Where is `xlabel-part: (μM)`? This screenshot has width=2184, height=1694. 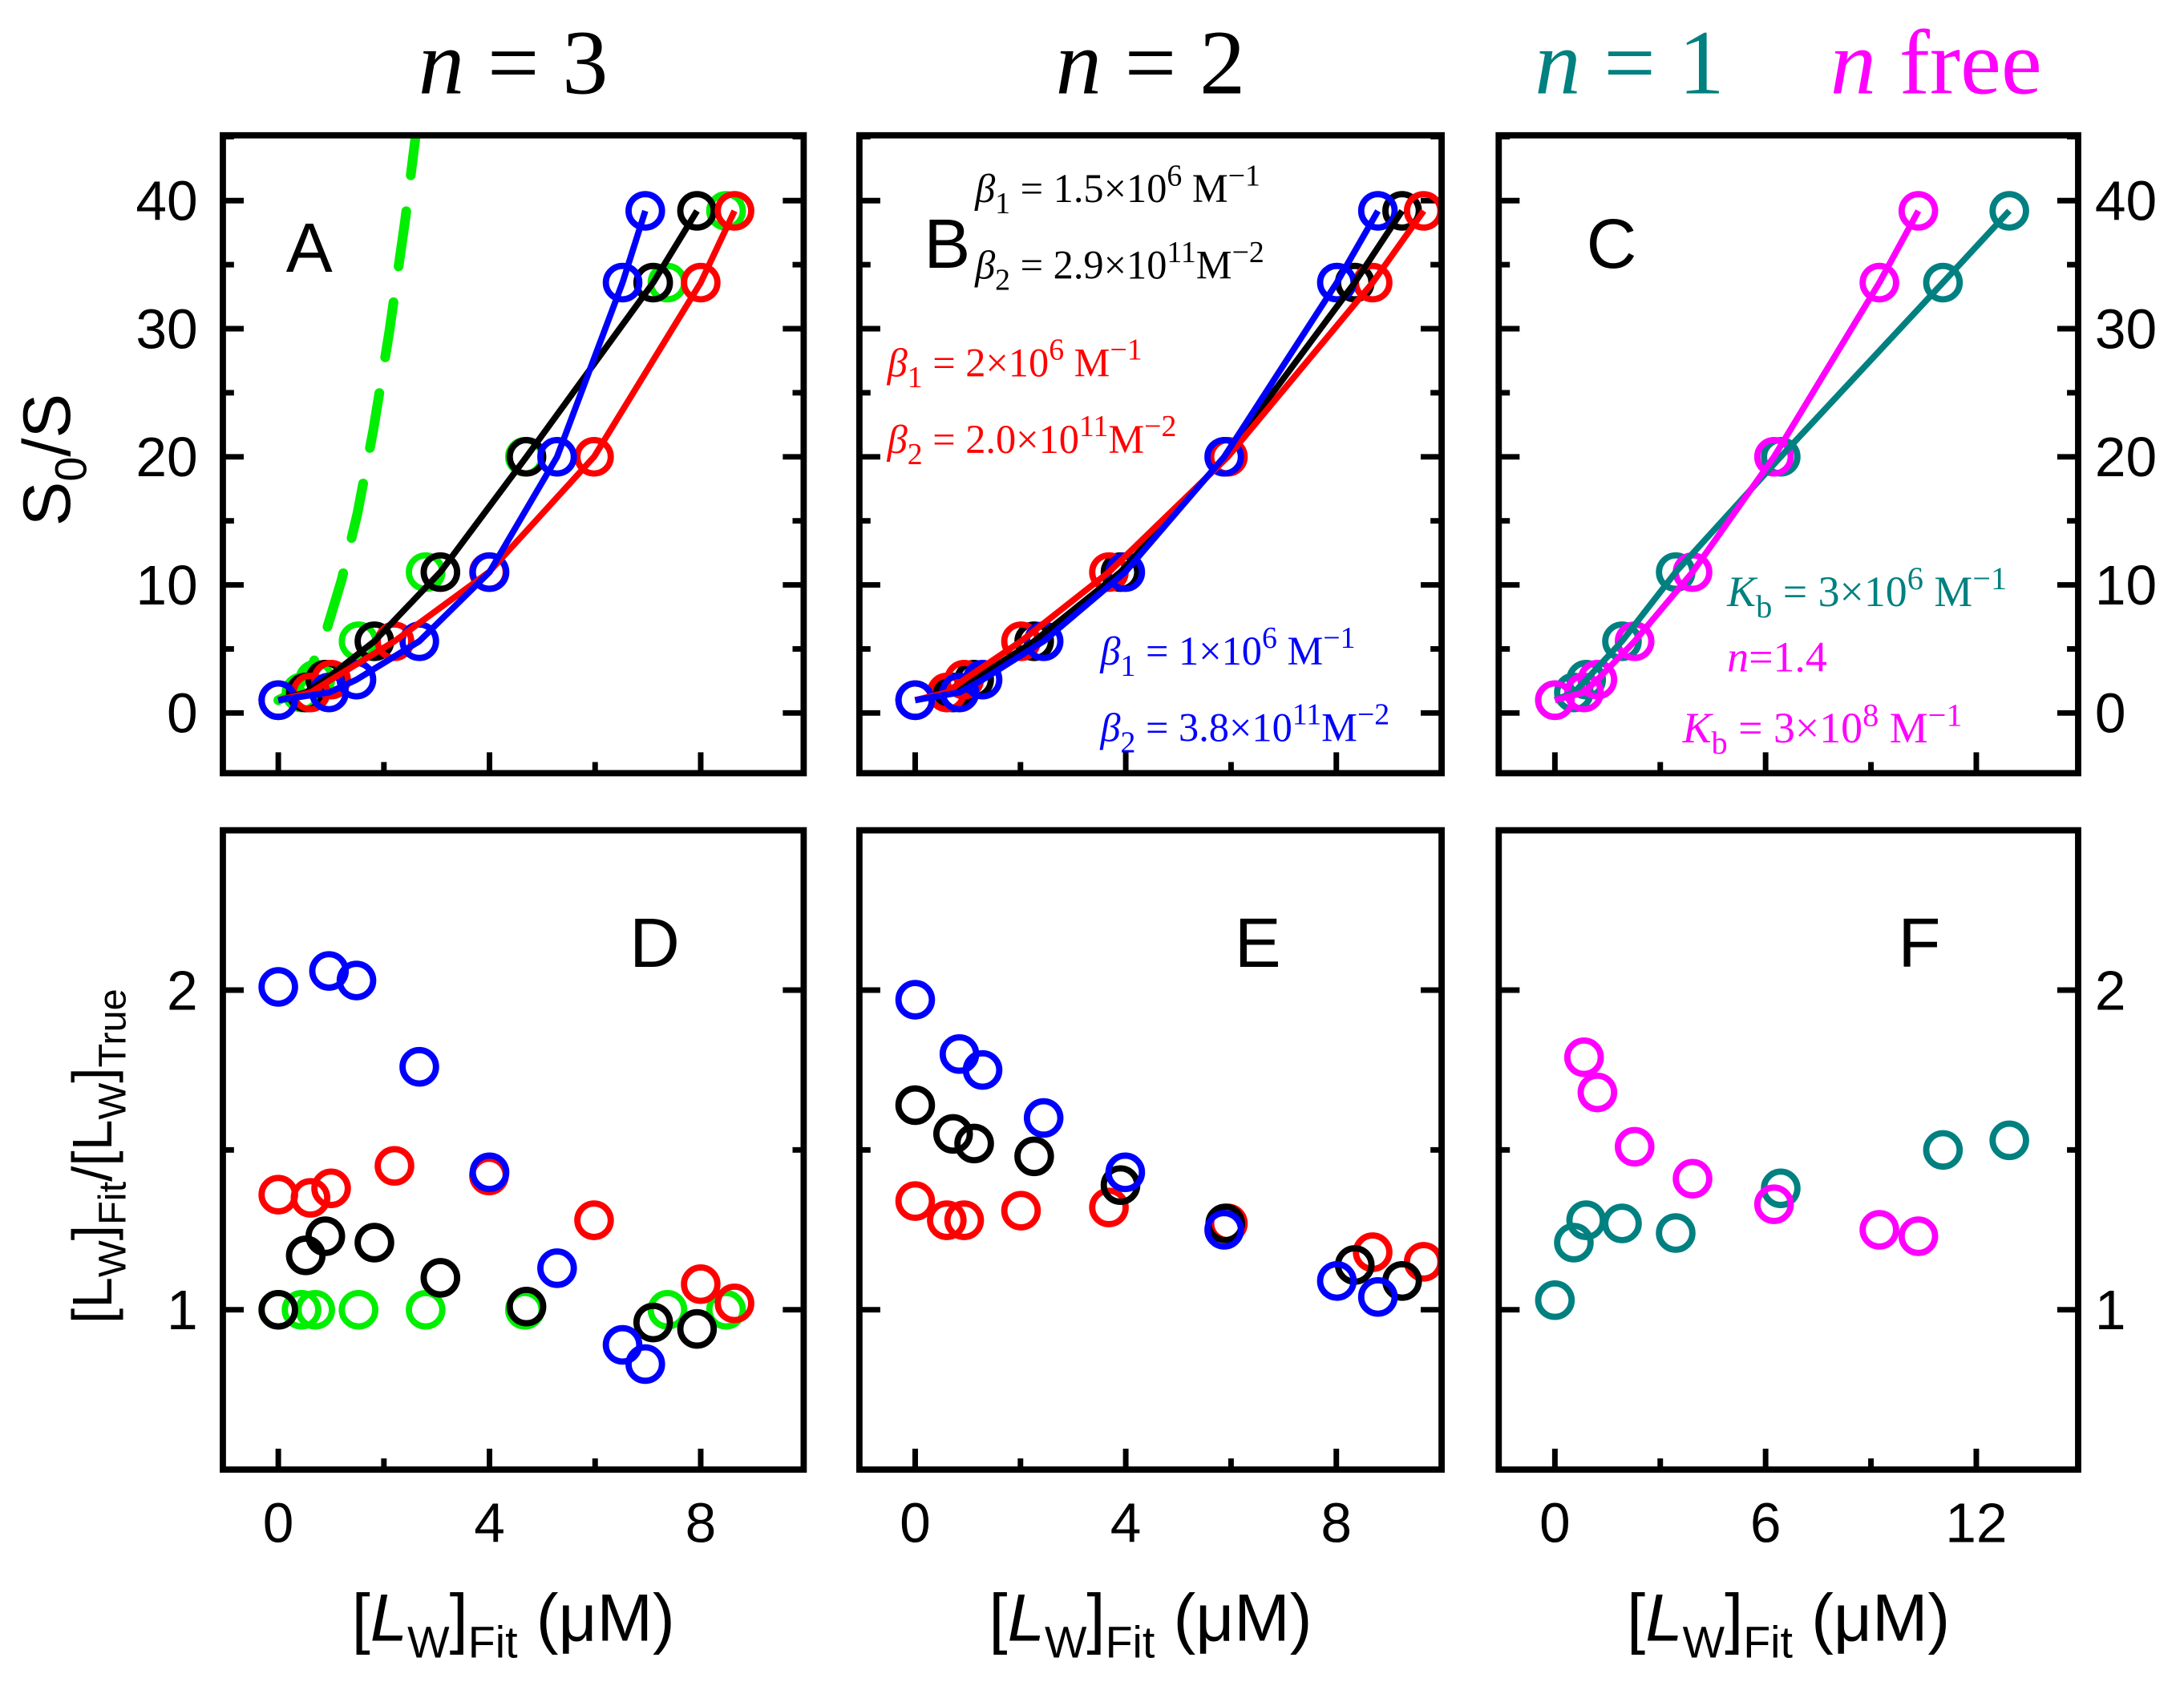 xlabel-part: (μM) is located at coordinates (1233, 1618).